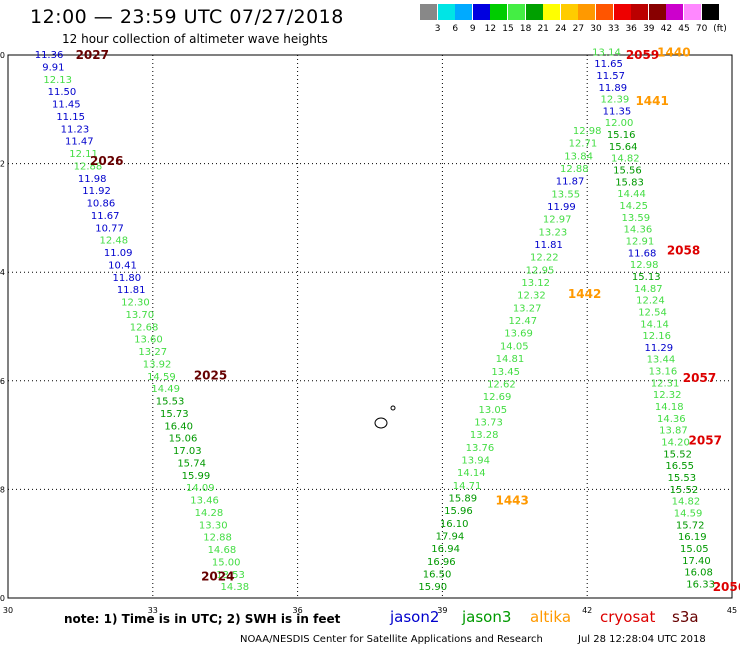 The height and width of the screenshot is (650, 740). What do you see at coordinates (70, 117) in the screenshot?
I see `wave-height-value: 11.15` at bounding box center [70, 117].